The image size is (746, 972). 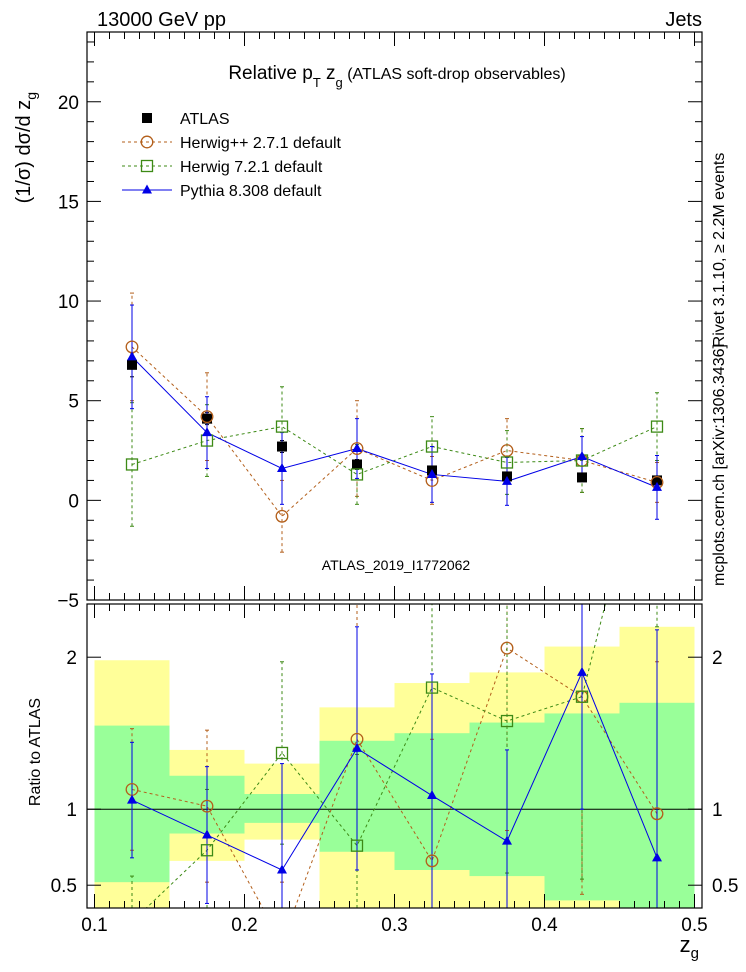 I want to click on main-ytick-label: 0, so click(x=73, y=501).